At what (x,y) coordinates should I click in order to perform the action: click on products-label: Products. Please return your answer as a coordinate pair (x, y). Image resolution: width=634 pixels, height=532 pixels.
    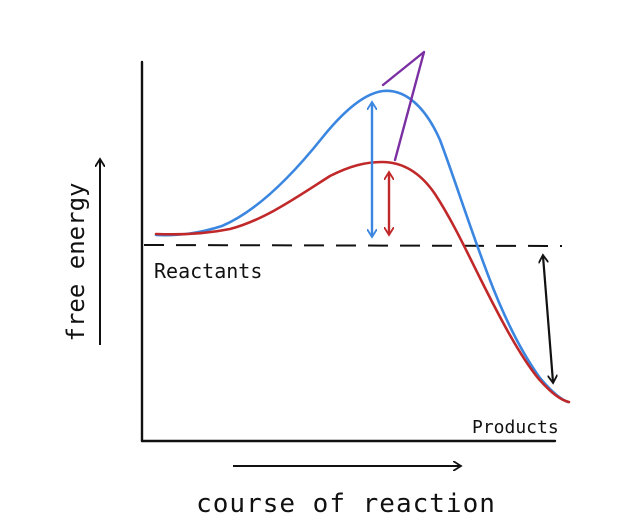
    Looking at the image, I should click on (515, 427).